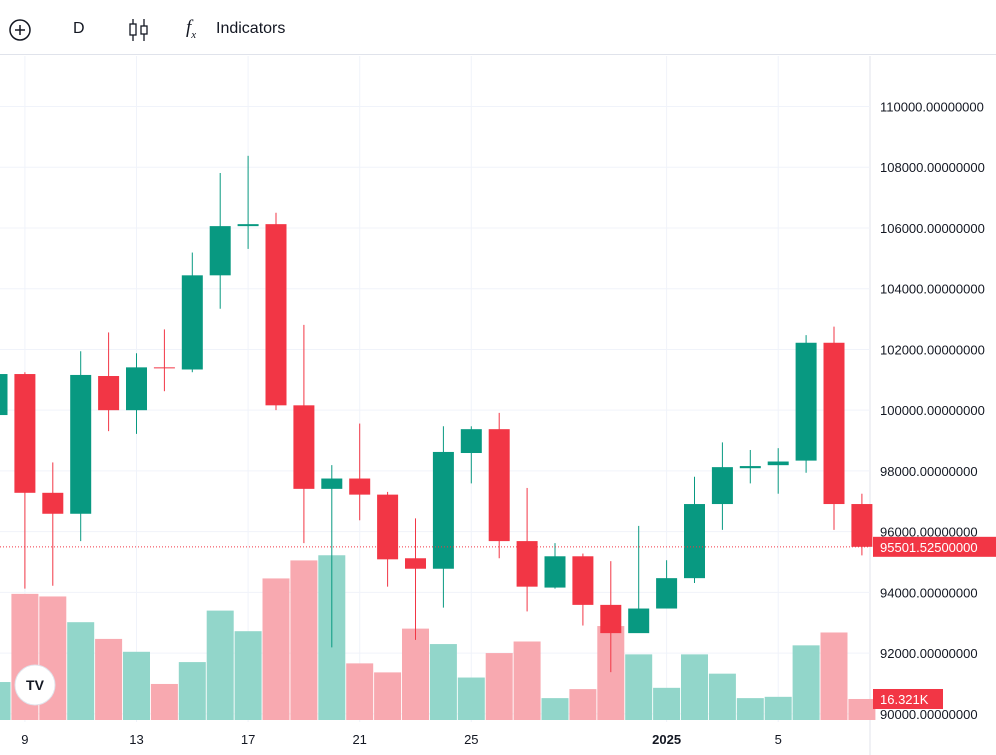 The width and height of the screenshot is (996, 755). Describe the element at coordinates (932, 410) in the screenshot. I see `y-tick-label: 100000.00000000` at that location.